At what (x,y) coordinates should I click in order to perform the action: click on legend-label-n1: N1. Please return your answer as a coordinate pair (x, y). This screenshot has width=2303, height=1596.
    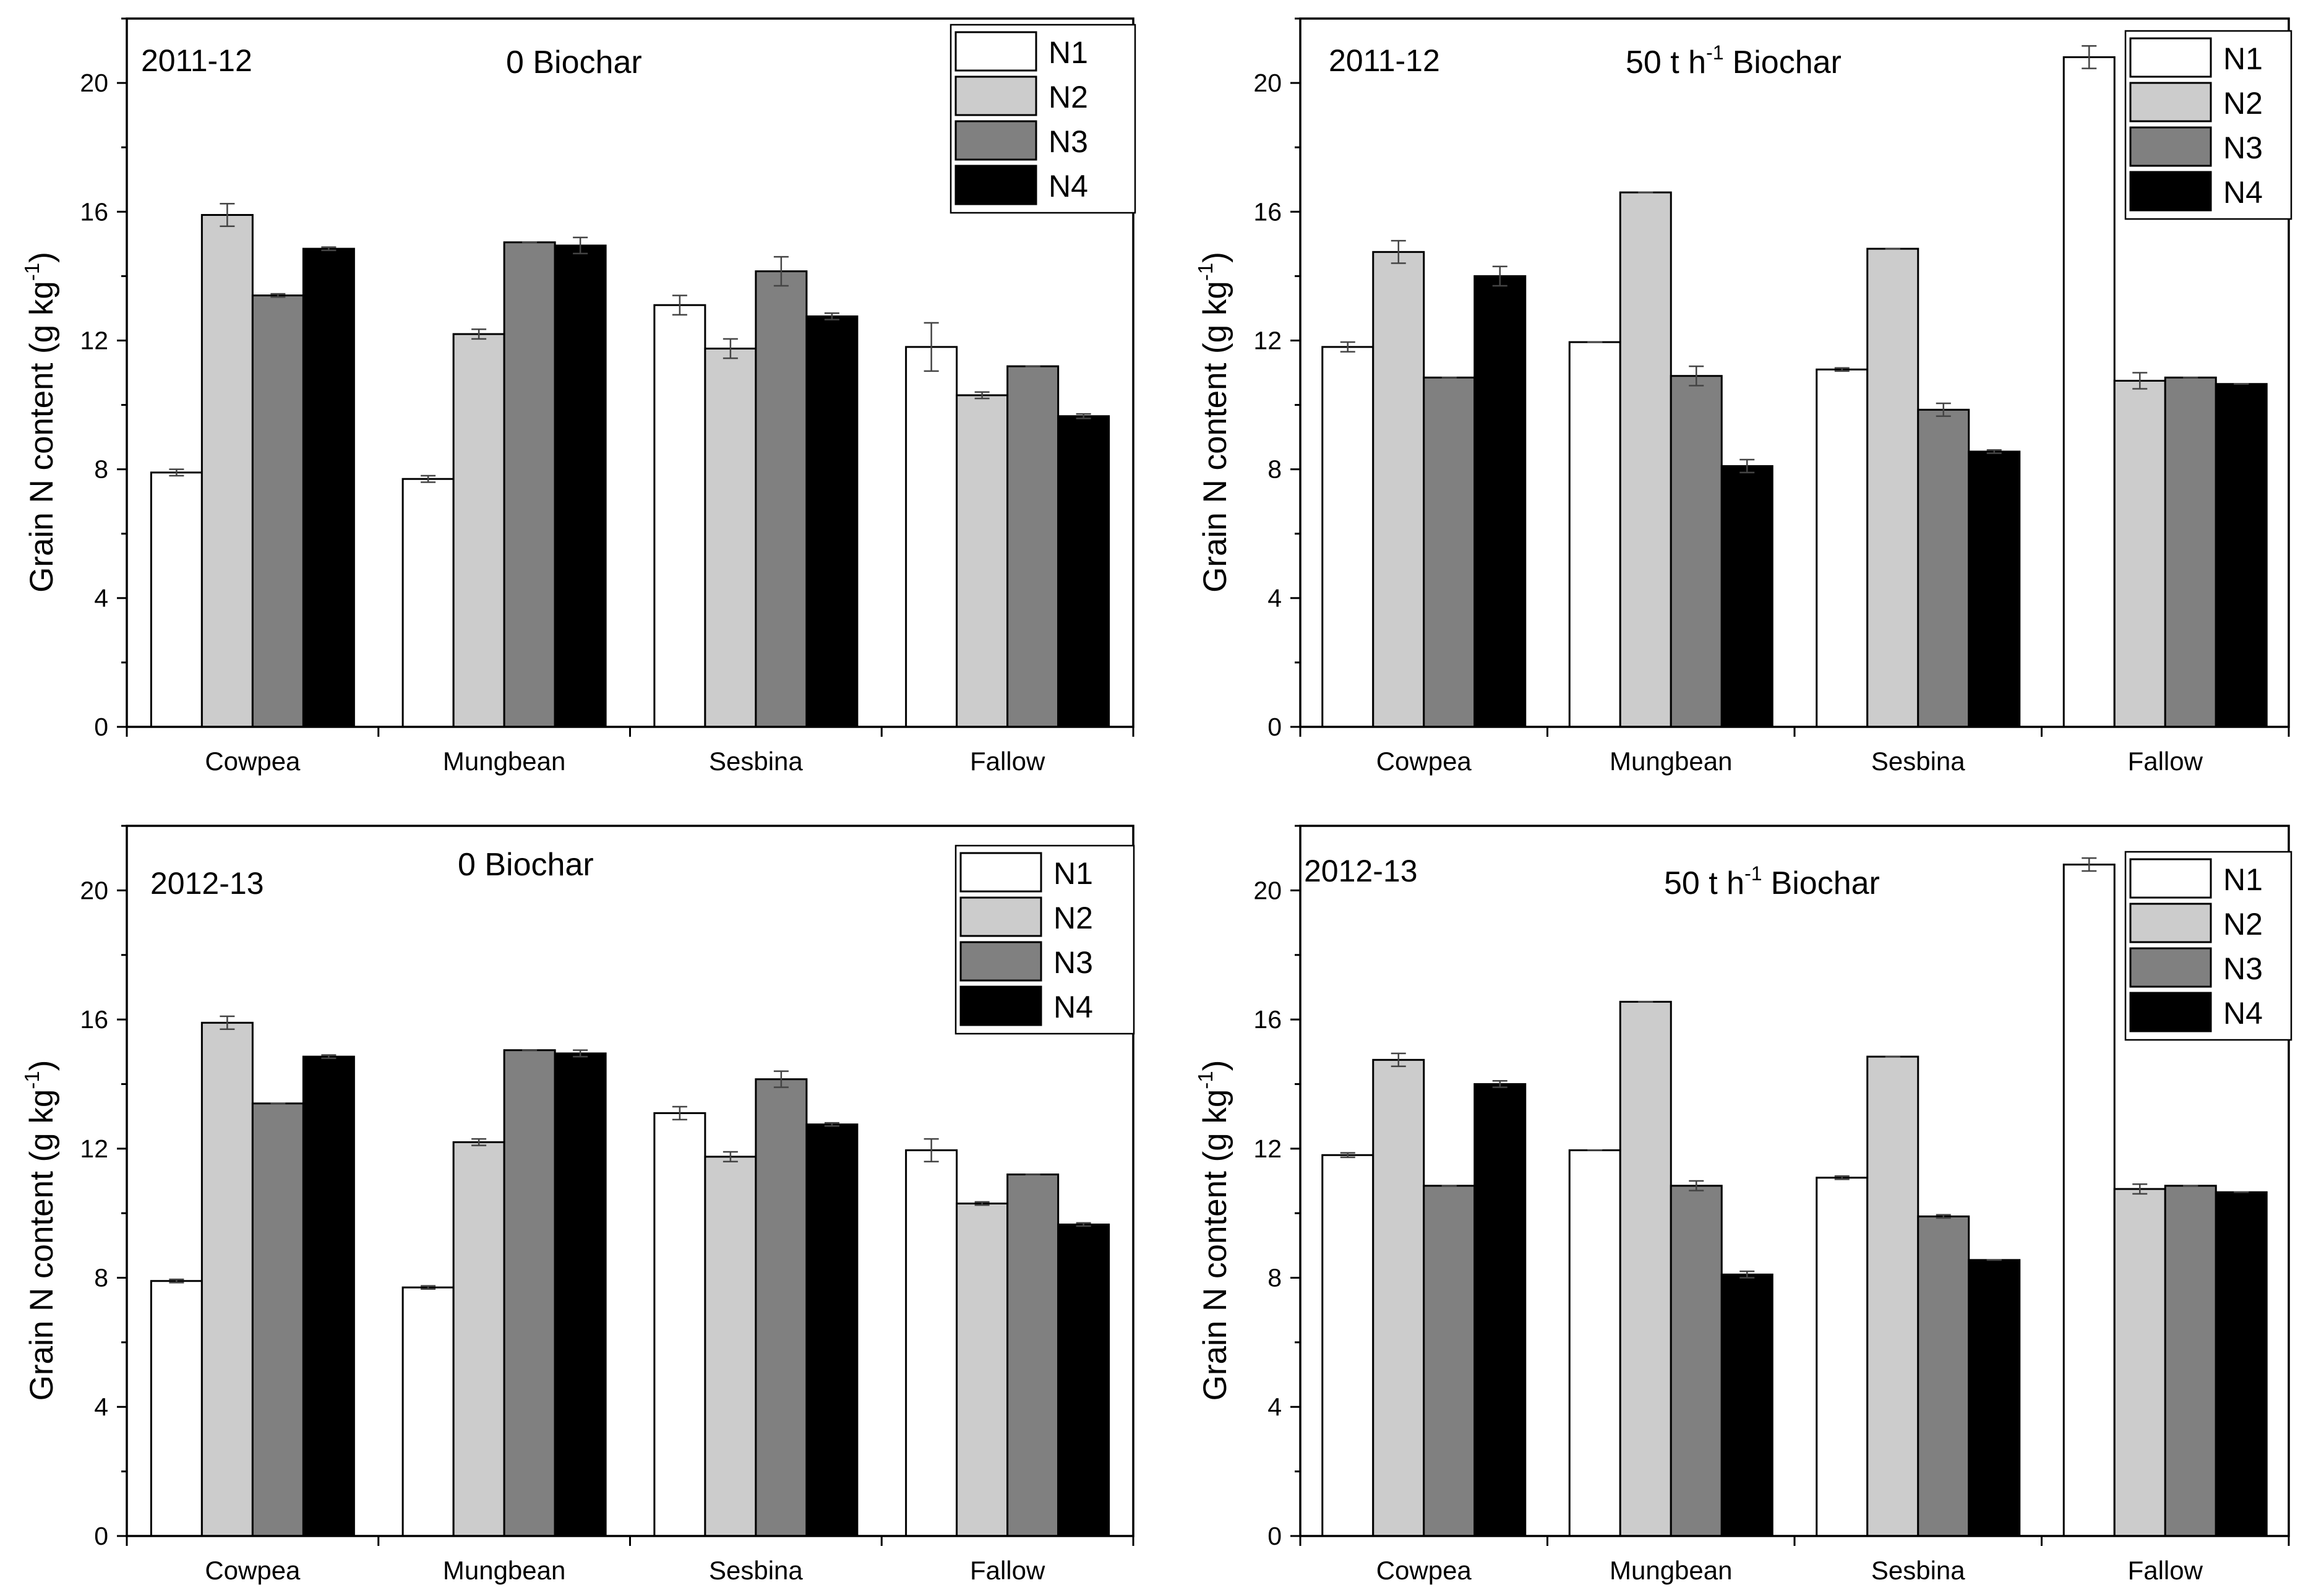
    Looking at the image, I should click on (1068, 53).